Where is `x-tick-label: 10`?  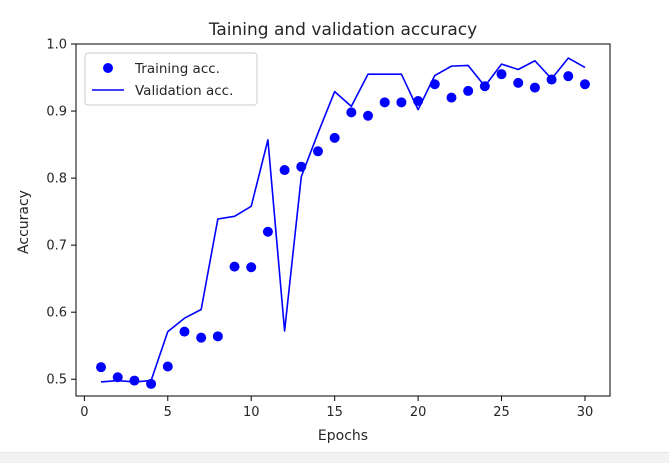 x-tick-label: 10 is located at coordinates (251, 412).